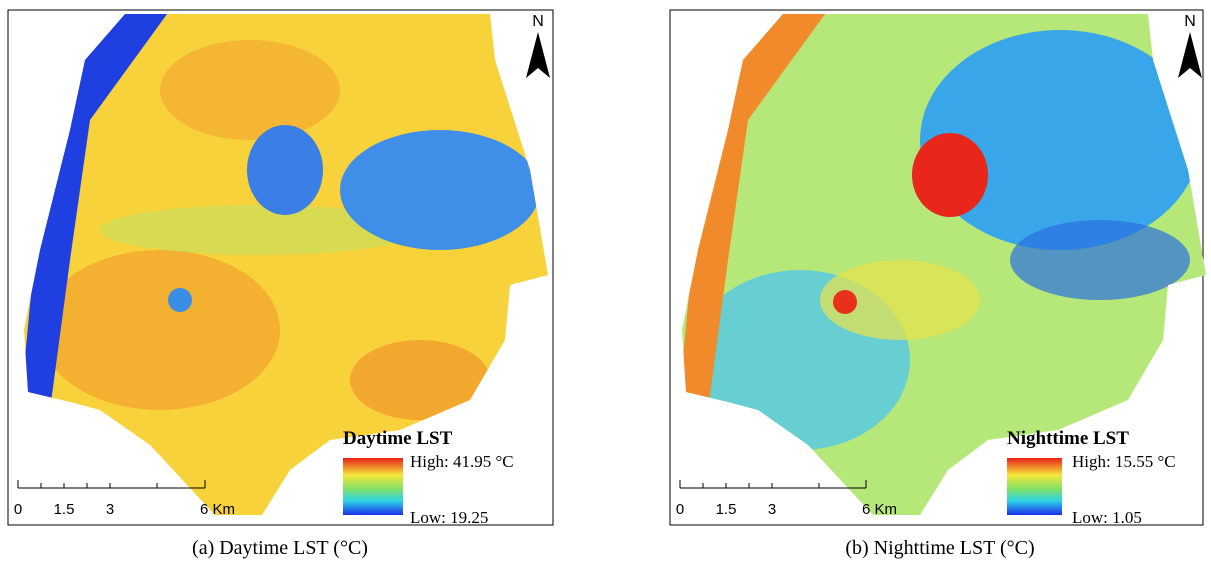  Describe the element at coordinates (1124, 461) in the screenshot. I see `legend-high: High: 15.55 °C` at that location.